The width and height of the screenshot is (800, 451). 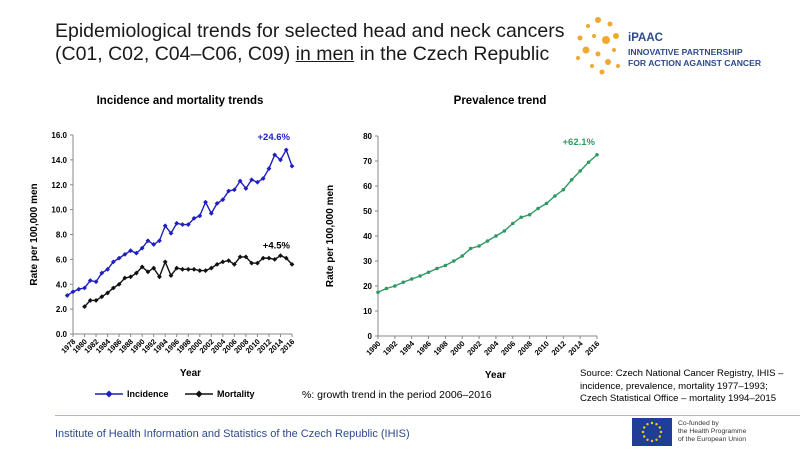 What do you see at coordinates (62, 259) in the screenshot?
I see `y-tick-label: 6.0` at bounding box center [62, 259].